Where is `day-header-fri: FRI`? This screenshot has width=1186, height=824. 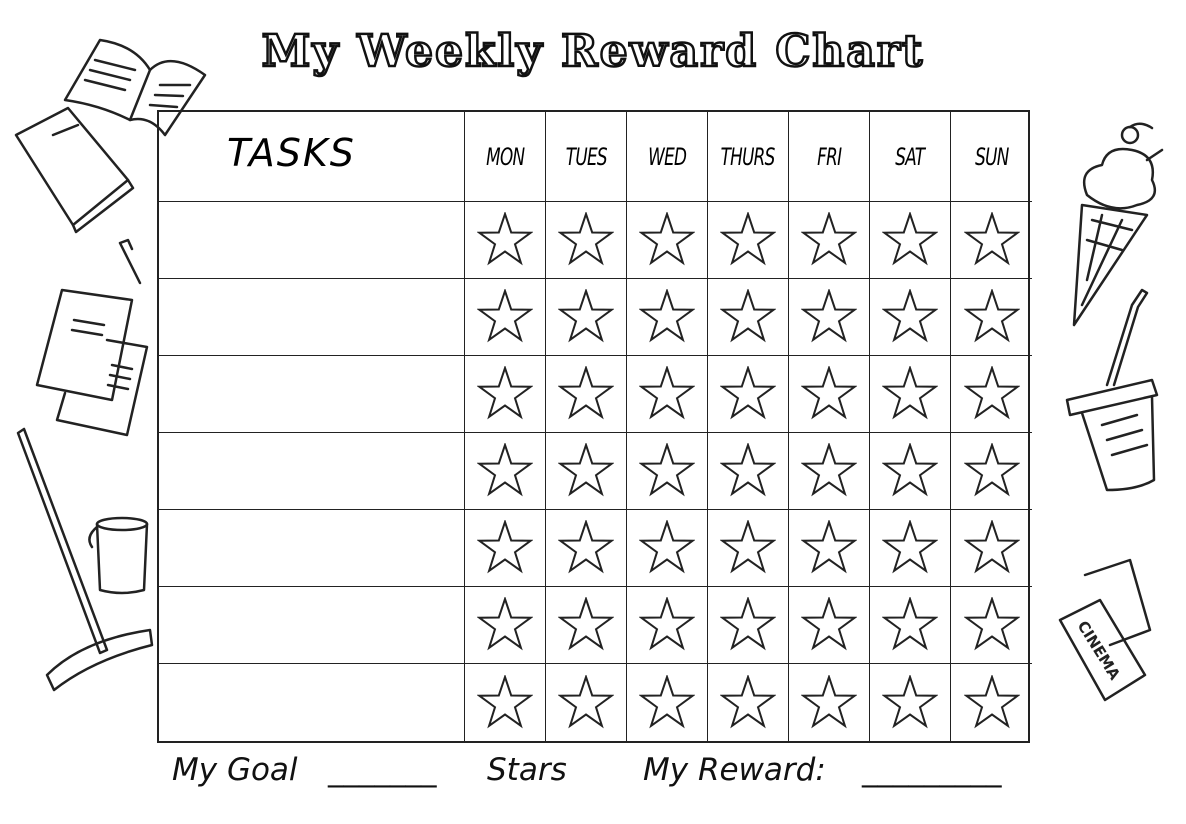 day-header-fri: FRI is located at coordinates (829, 157).